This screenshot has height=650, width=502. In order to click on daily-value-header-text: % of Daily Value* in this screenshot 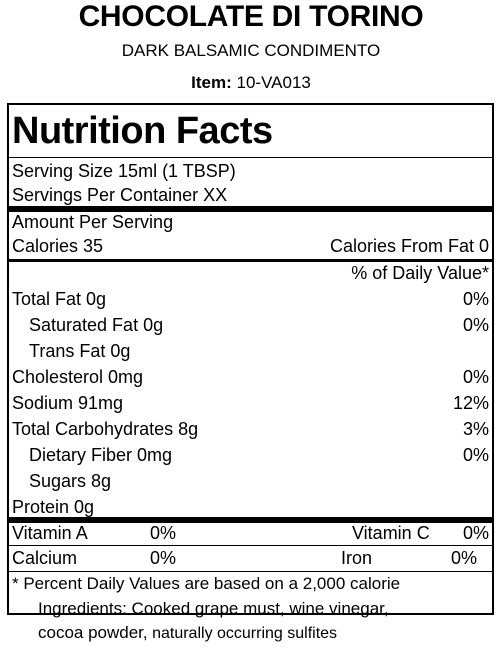, I will do `click(420, 273)`.